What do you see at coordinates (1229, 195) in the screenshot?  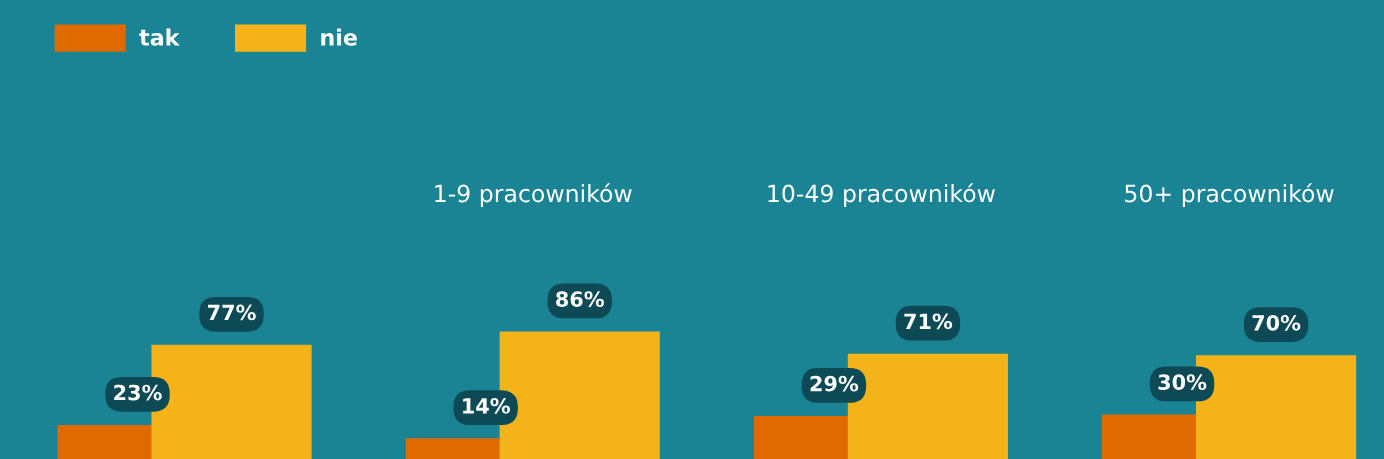 I see `x-tick-label: 50+ pracowników` at bounding box center [1229, 195].